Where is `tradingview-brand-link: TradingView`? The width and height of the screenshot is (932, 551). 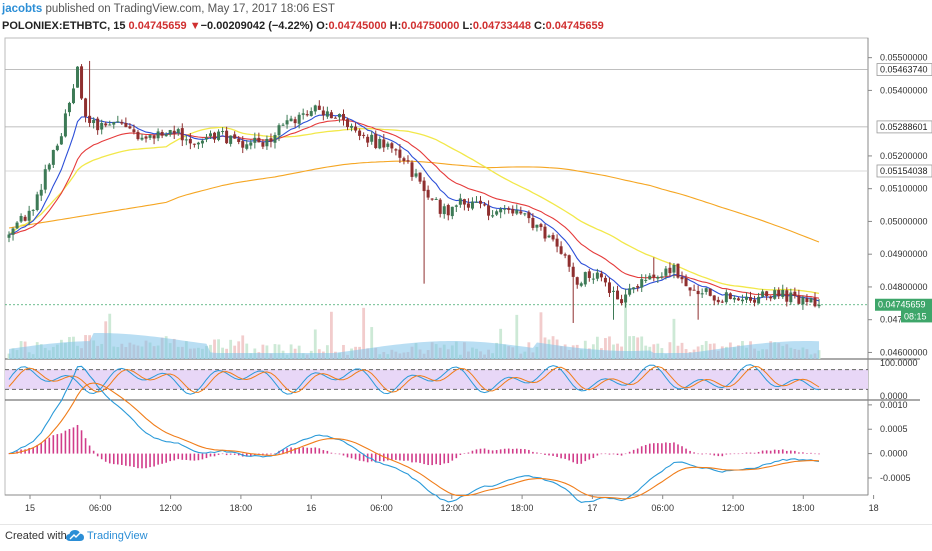
tradingview-brand-link: TradingView is located at coordinates (117, 536).